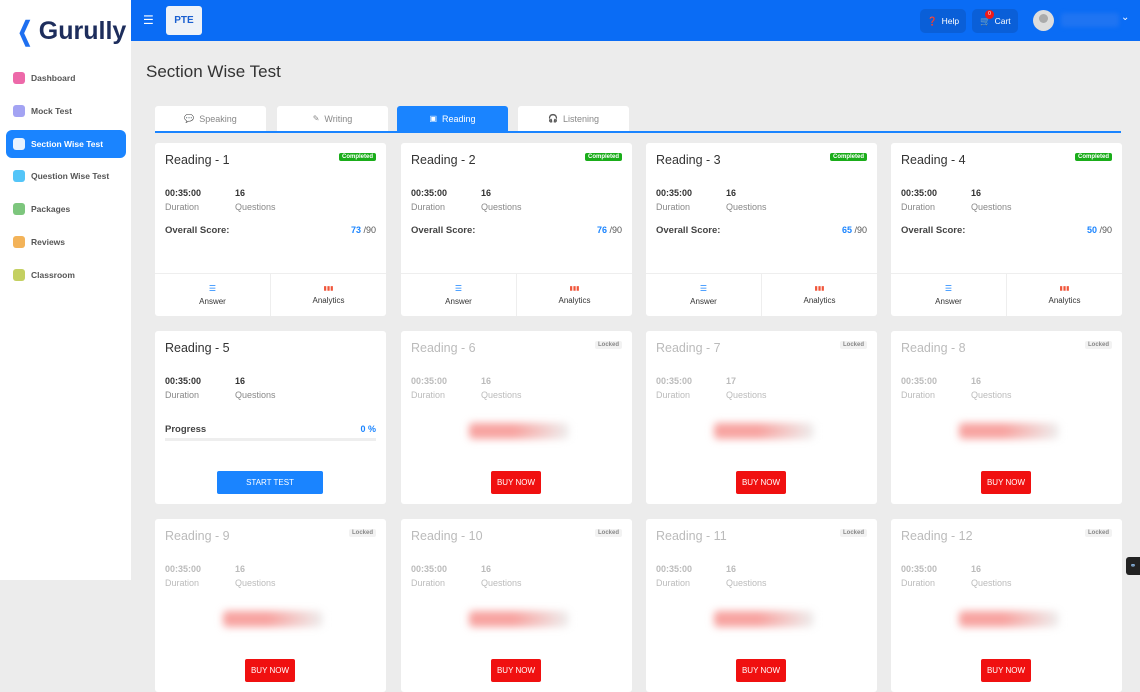 The width and height of the screenshot is (1140, 692). I want to click on tab-speaking: 💬 Speaking, so click(210, 118).